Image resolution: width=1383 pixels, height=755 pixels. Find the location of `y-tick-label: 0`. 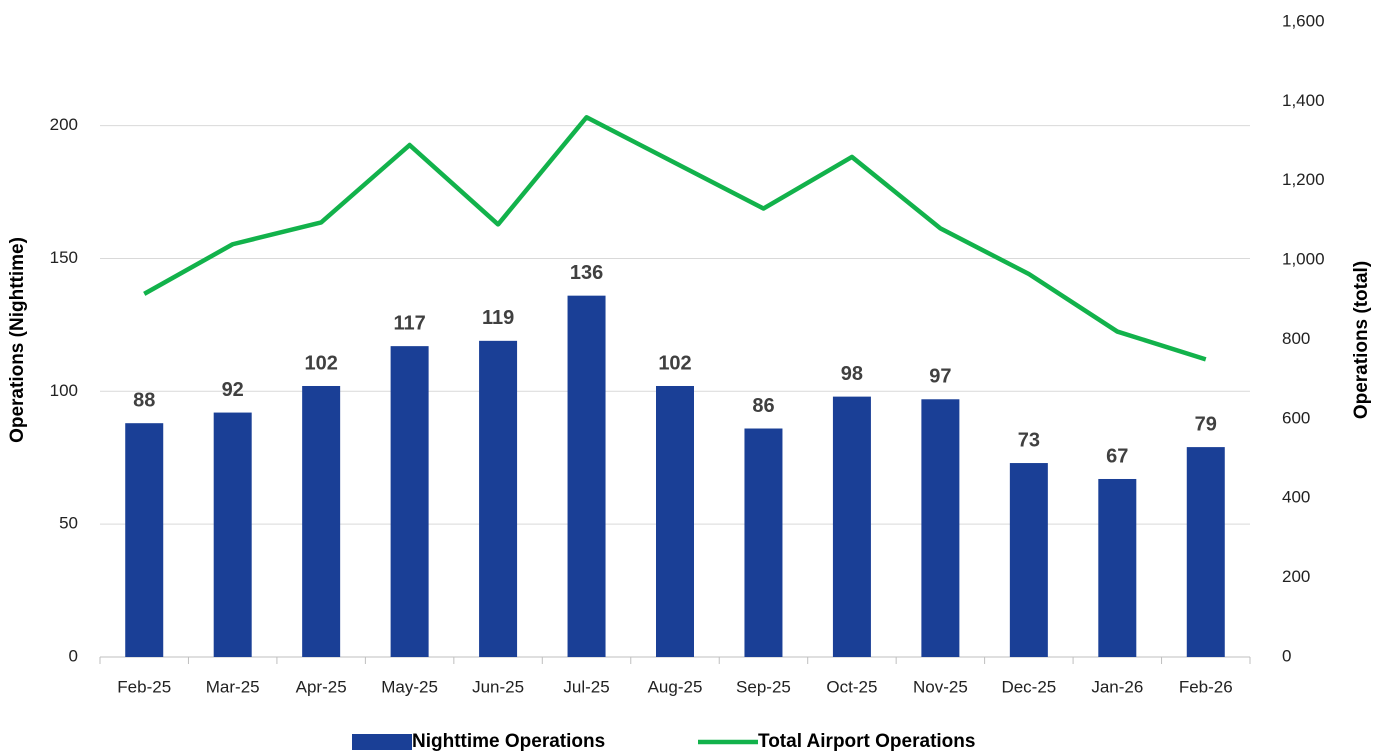

y-tick-label: 0 is located at coordinates (73, 655).